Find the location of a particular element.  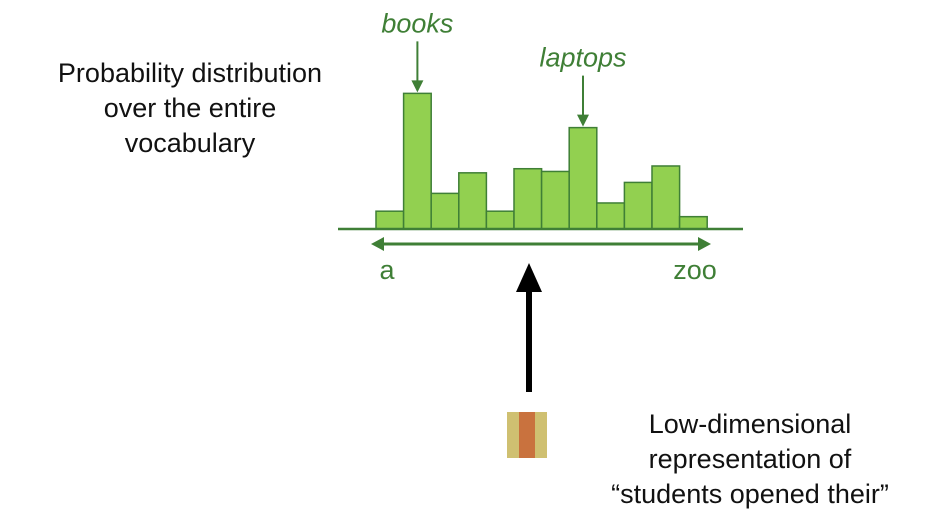

representation-label-line-2: representation of is located at coordinates (750, 459).